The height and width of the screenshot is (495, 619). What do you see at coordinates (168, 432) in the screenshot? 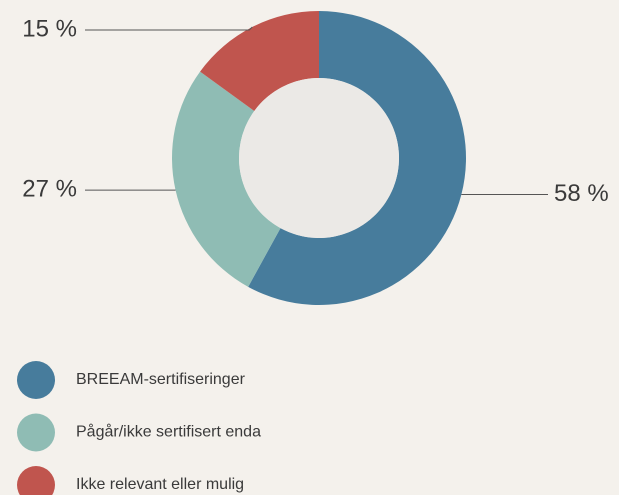
I see `legend-label: Pågår/ikke sertifisert enda` at bounding box center [168, 432].